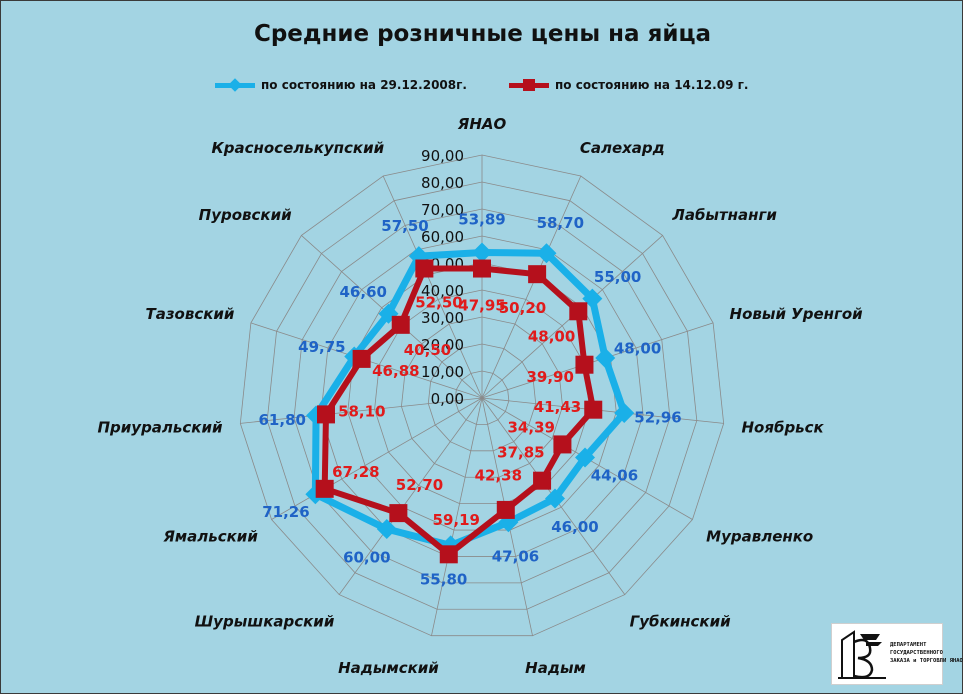 The image size is (963, 694). What do you see at coordinates (395, 371) in the screenshot?
I see `data-label: 46,88` at bounding box center [395, 371].